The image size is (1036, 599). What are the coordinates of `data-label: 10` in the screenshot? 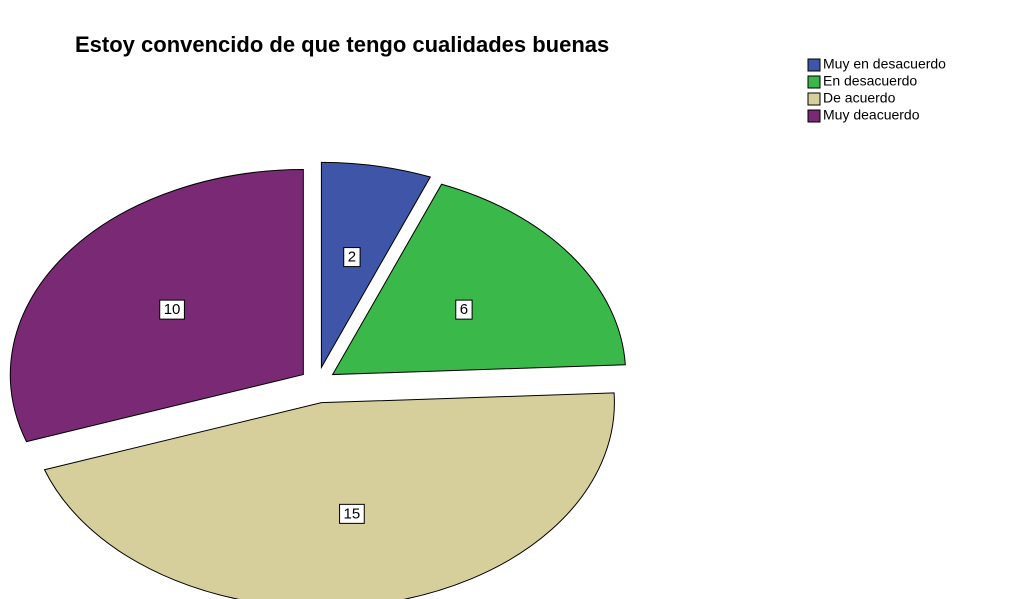 It's located at (172, 309).